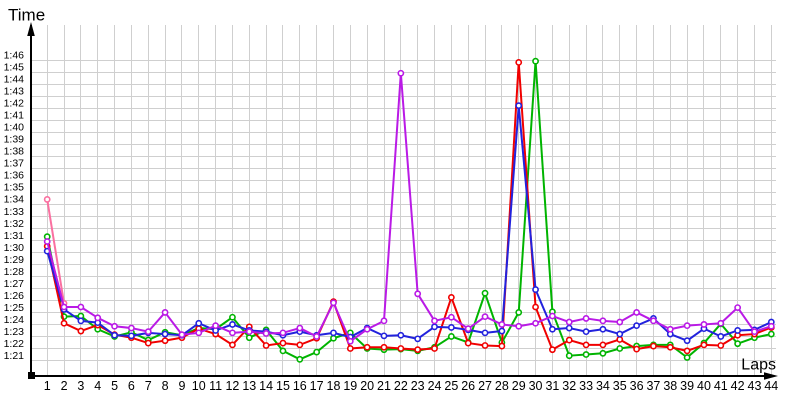 The width and height of the screenshot is (800, 400). Describe the element at coordinates (114, 386) in the screenshot. I see `svg-text: 5` at that location.